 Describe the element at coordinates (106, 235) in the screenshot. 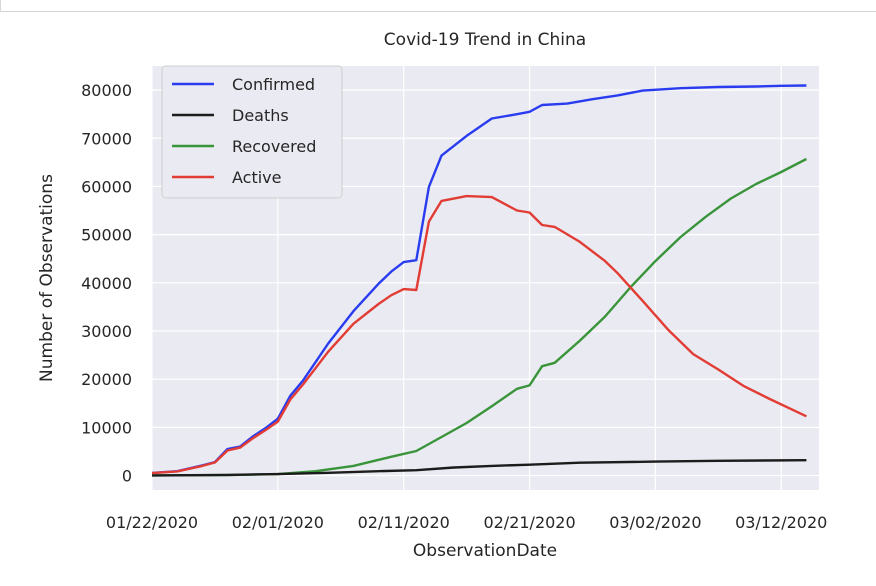

I see `y-tick-label: 50000` at that location.